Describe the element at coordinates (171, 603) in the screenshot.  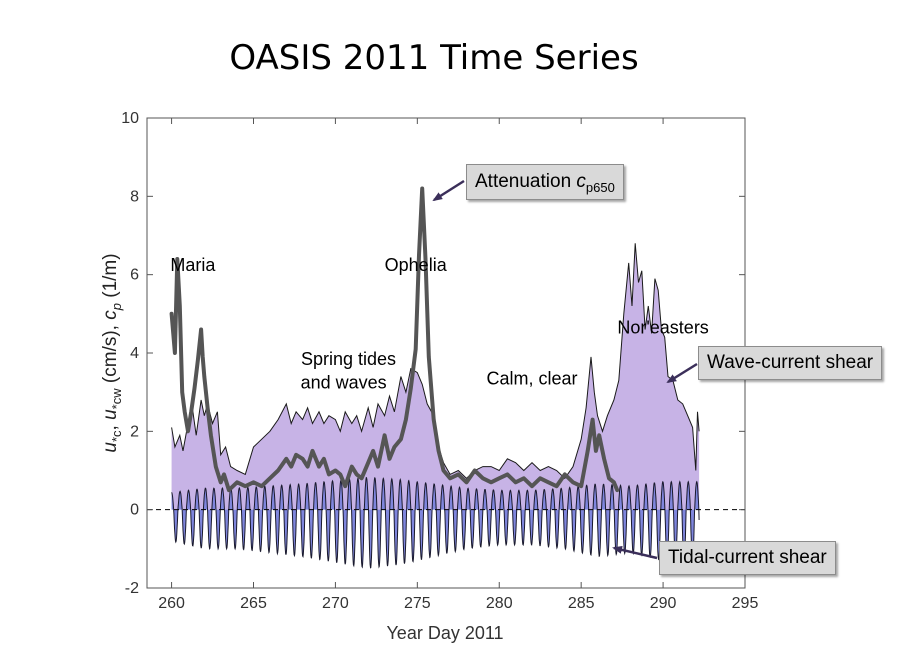
I see `x-tick-label: 260` at that location.